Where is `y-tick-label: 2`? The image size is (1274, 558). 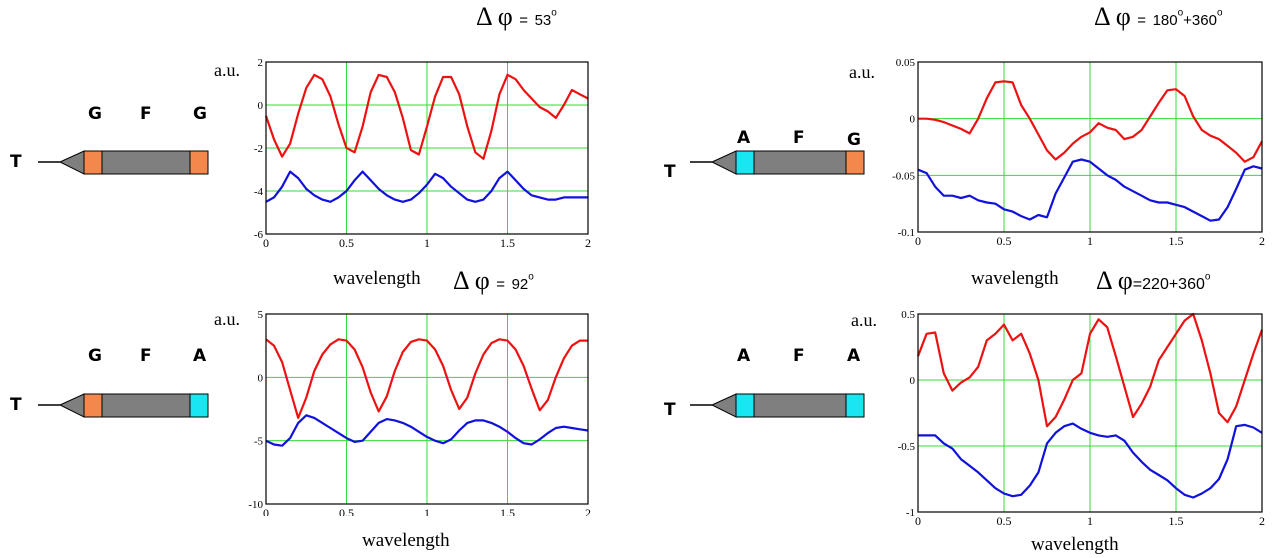
y-tick-label: 2 is located at coordinates (261, 63).